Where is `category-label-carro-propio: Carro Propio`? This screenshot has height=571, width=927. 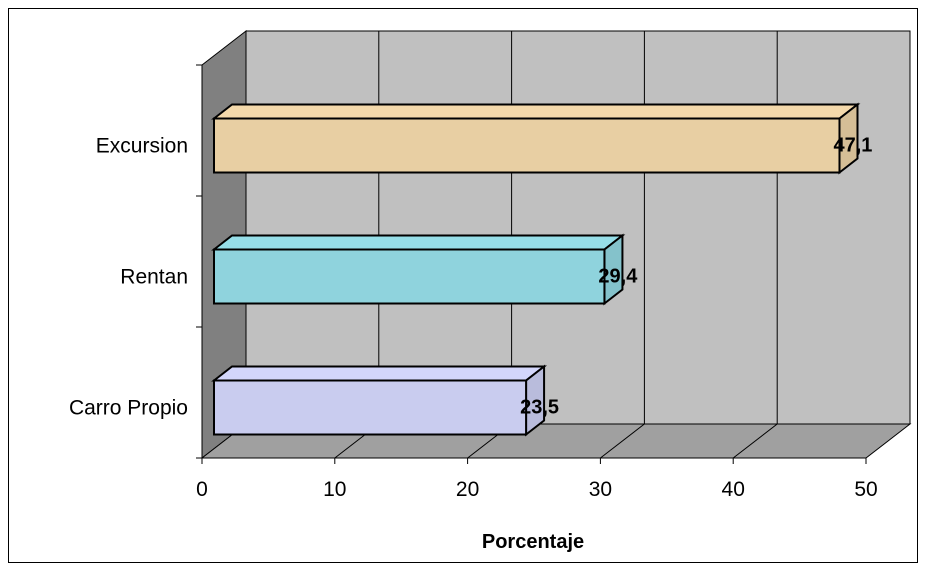 category-label-carro-propio: Carro Propio is located at coordinates (128, 408).